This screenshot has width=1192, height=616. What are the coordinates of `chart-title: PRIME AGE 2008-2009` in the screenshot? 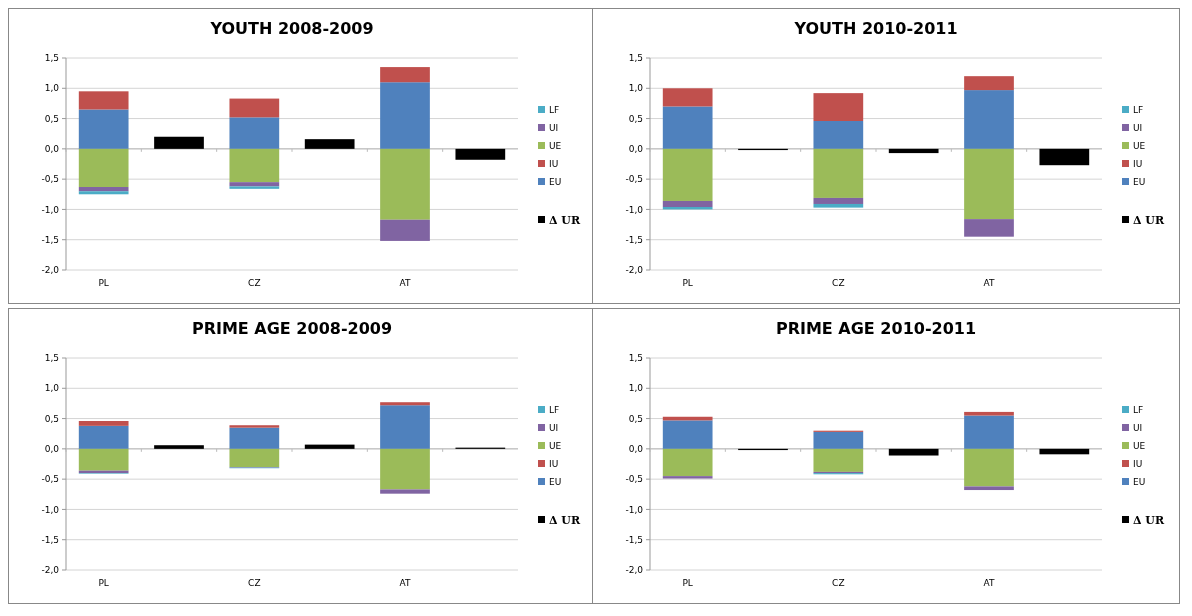 It's located at (292, 328).